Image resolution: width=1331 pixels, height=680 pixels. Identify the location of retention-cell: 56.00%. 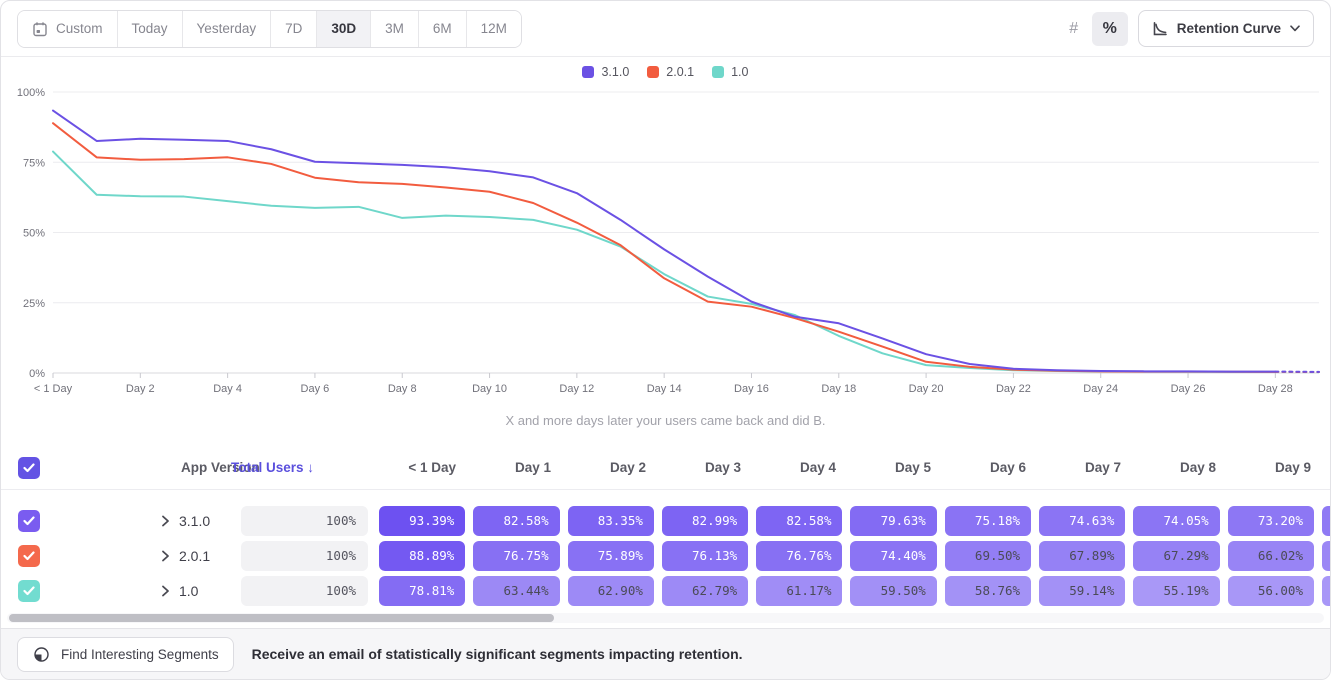
(1270, 590).